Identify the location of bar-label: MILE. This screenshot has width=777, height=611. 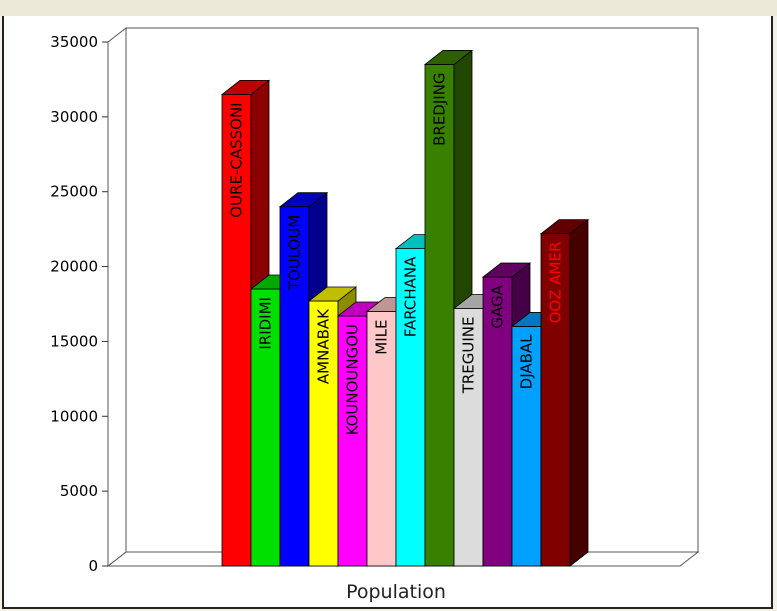
(382, 336).